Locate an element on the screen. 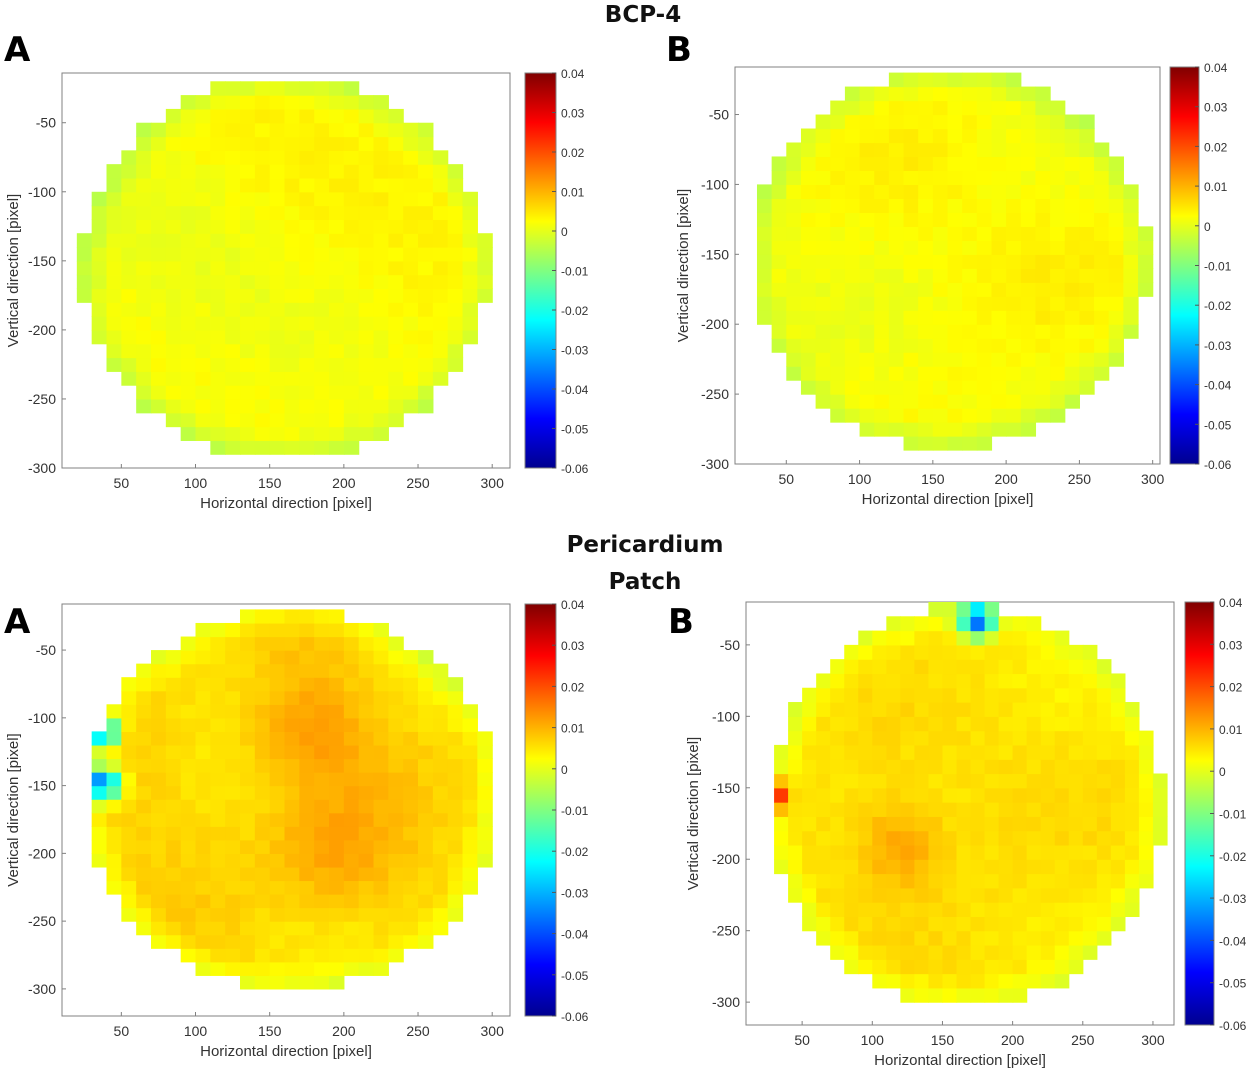  colorbar-tick-label: -0.05 is located at coordinates (1233, 984).